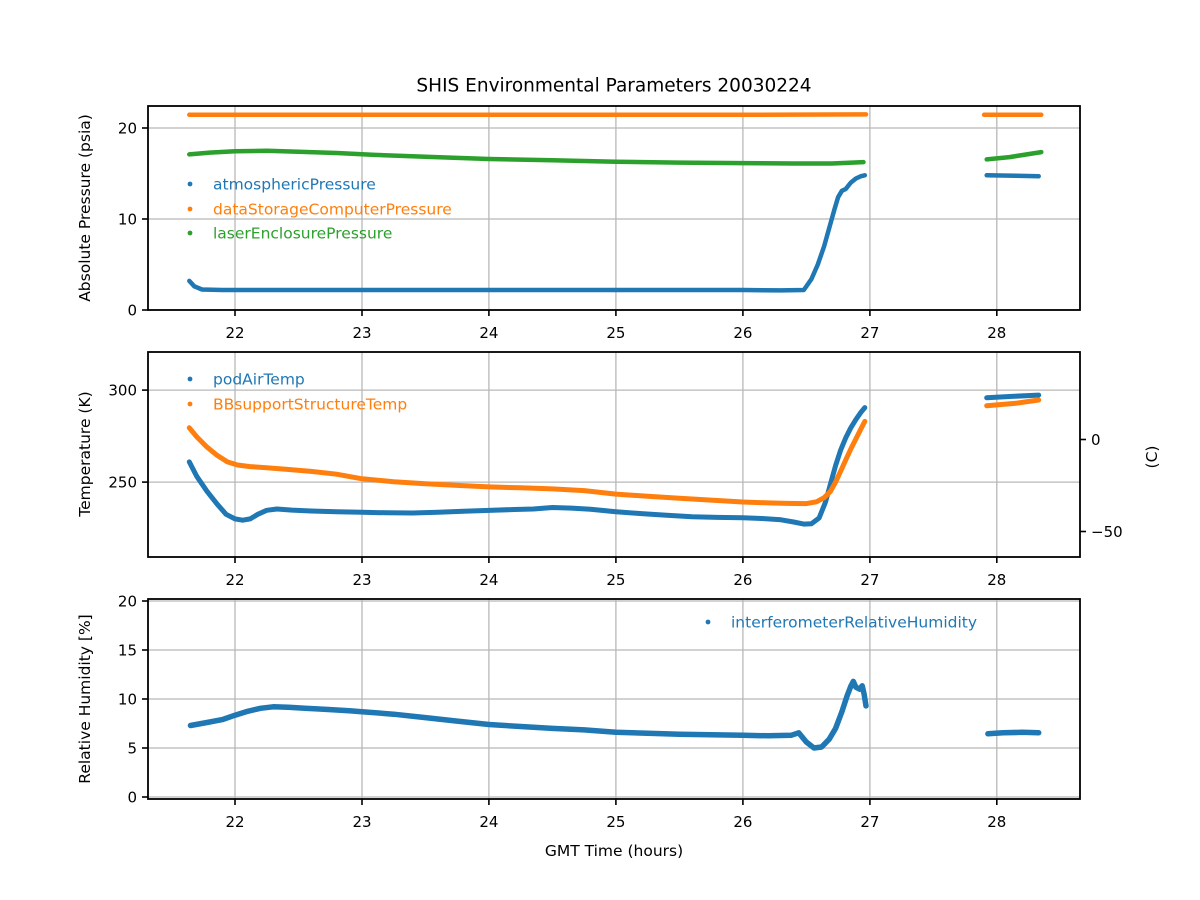 Image resolution: width=1200 pixels, height=900 pixels. What do you see at coordinates (294, 185) in the screenshot?
I see `legend-label: atmosphericPressure` at bounding box center [294, 185].